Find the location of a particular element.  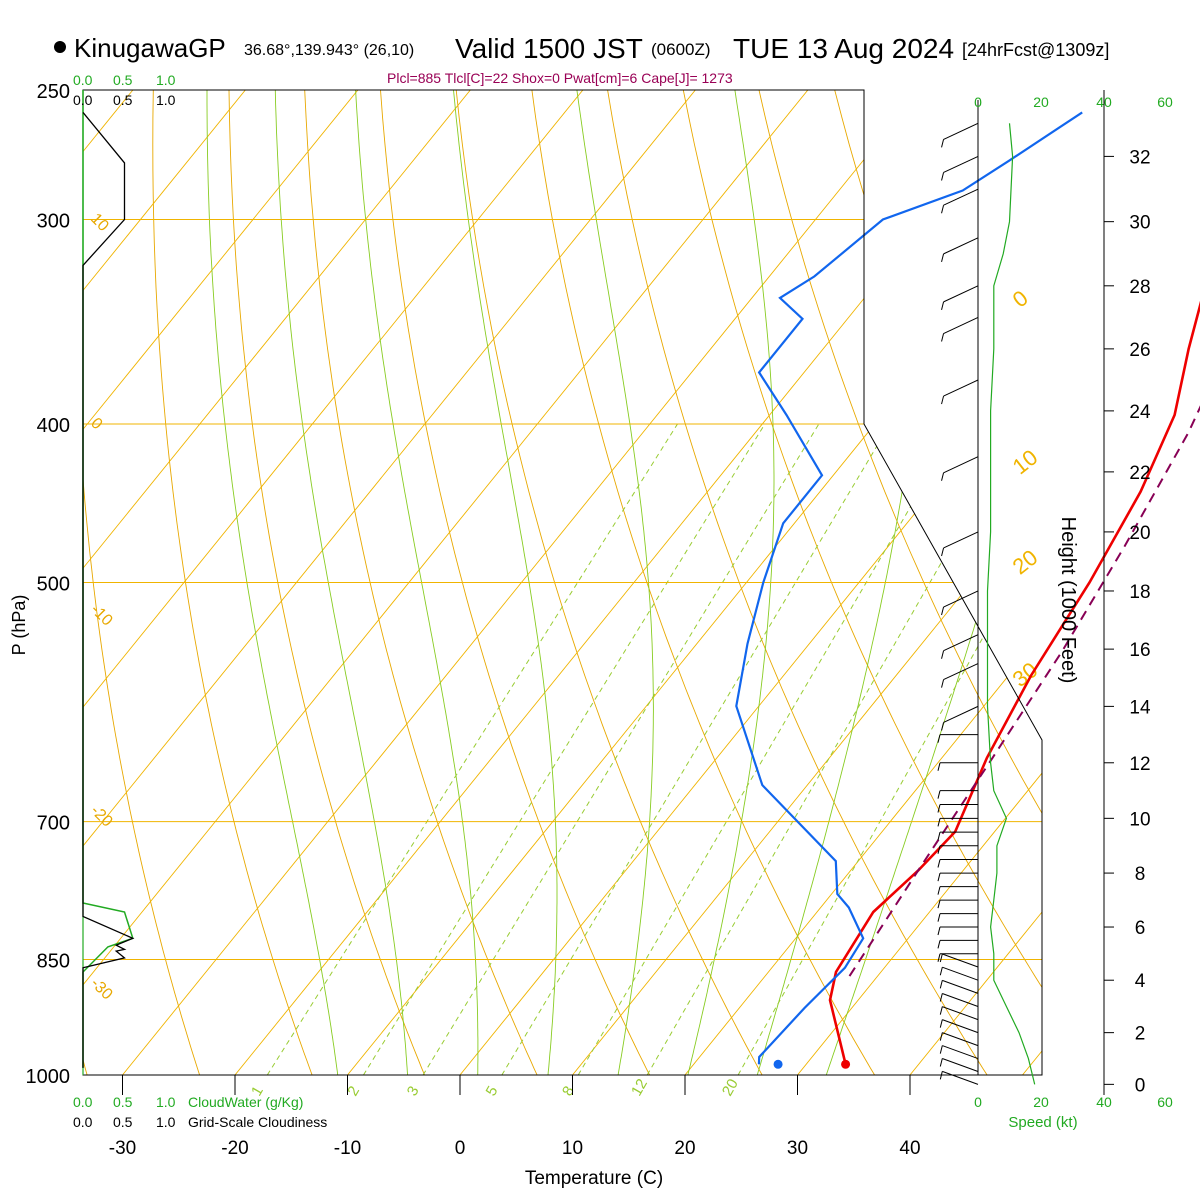

mixing-ratio-label: 12 is located at coordinates (639, 1087).